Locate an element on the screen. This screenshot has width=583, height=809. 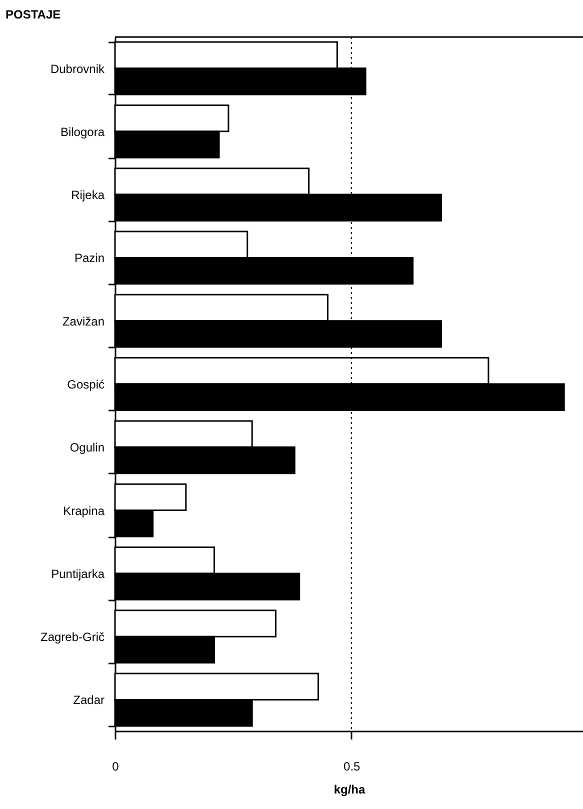
y-tick-label: Zavižan is located at coordinates (83, 321).